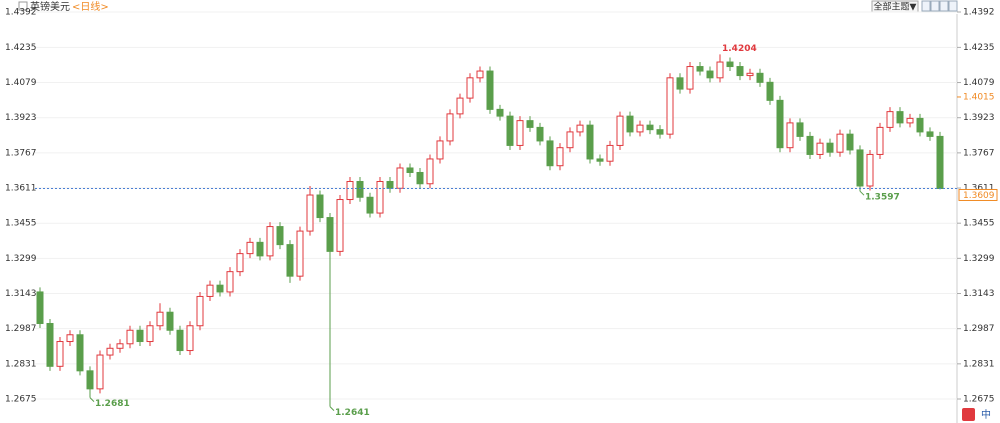  What do you see at coordinates (968, 414) in the screenshot?
I see `logo-icon` at bounding box center [968, 414].